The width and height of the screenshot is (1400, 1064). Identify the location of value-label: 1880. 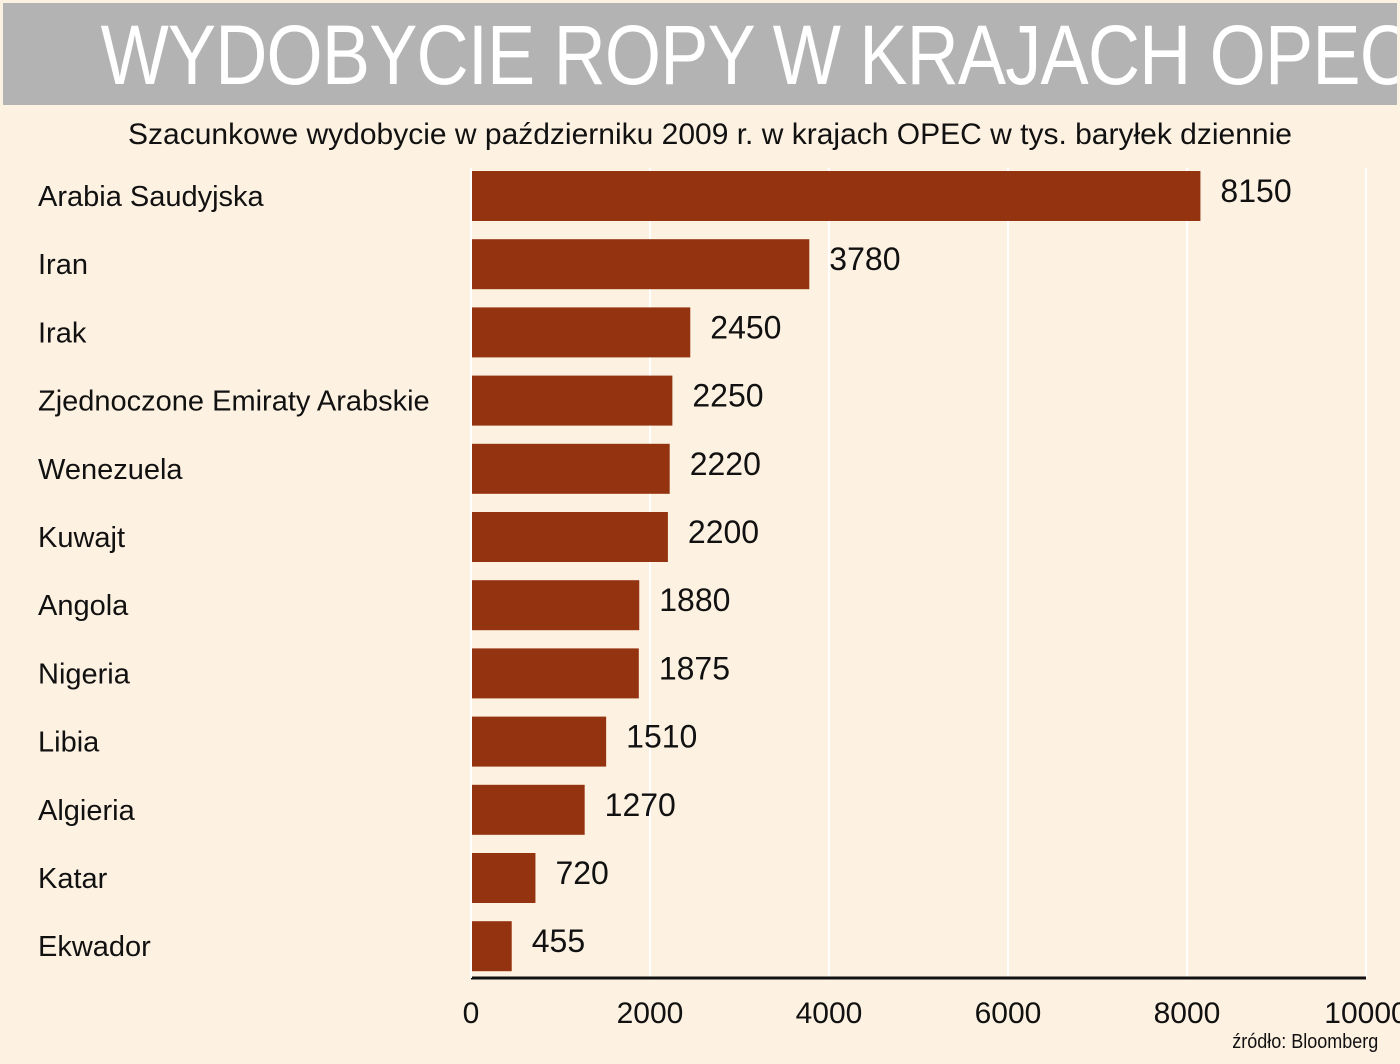
(694, 600).